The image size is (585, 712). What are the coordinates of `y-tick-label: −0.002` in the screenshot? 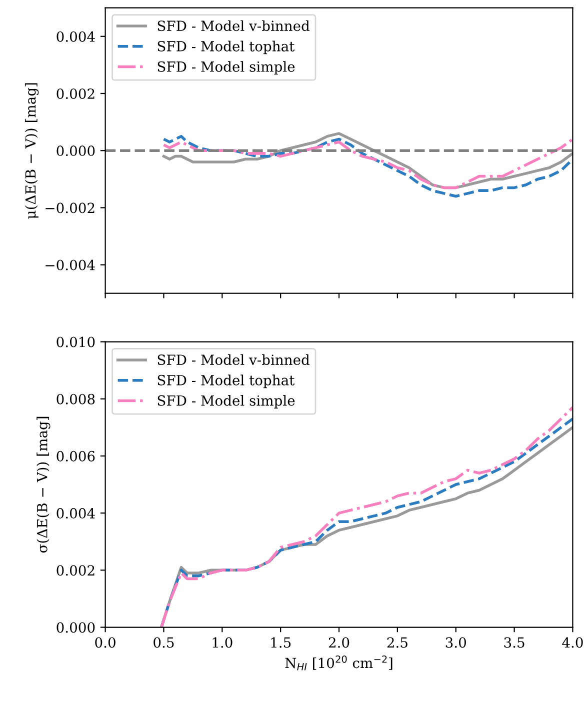 It's located at (70, 208).